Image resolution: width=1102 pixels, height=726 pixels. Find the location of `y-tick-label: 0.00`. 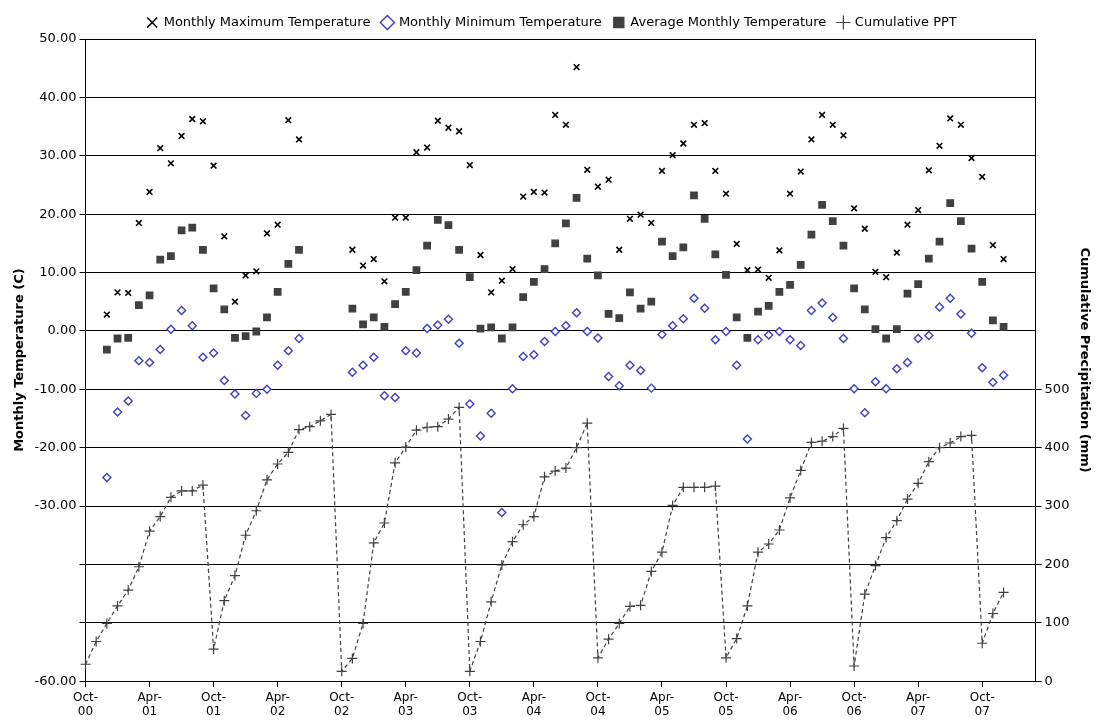

y-tick-label: 0.00 is located at coordinates (62, 330).